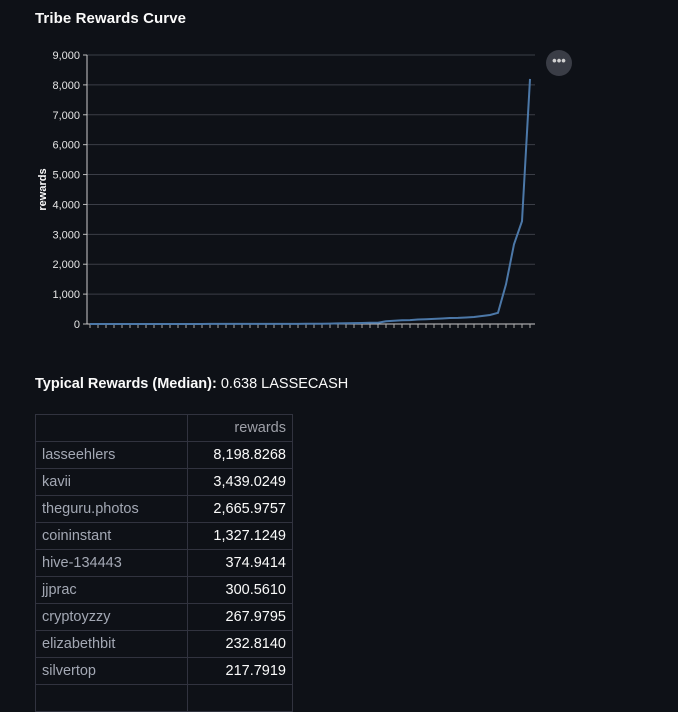  I want to click on median-value: 0.638 LASSECASH, so click(284, 384).